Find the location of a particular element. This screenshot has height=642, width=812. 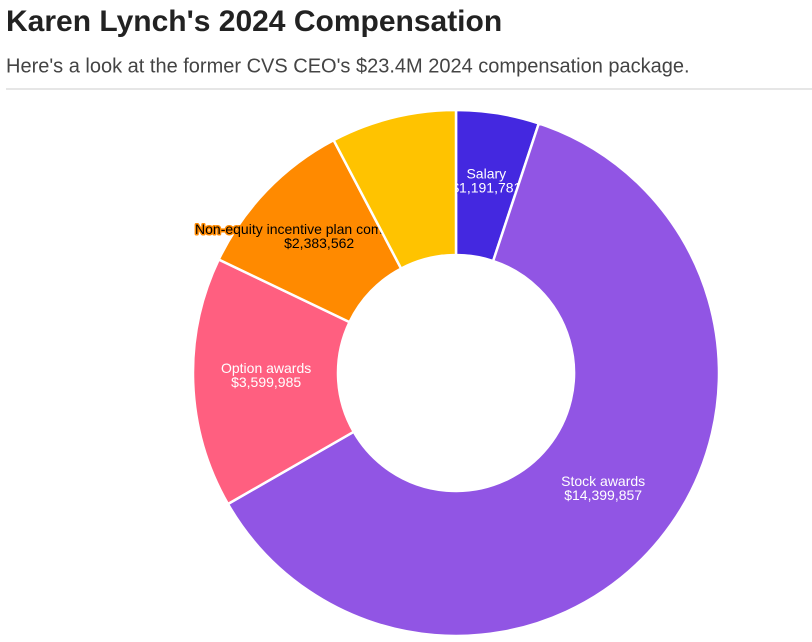

slice-label: Salary is located at coordinates (486, 173).